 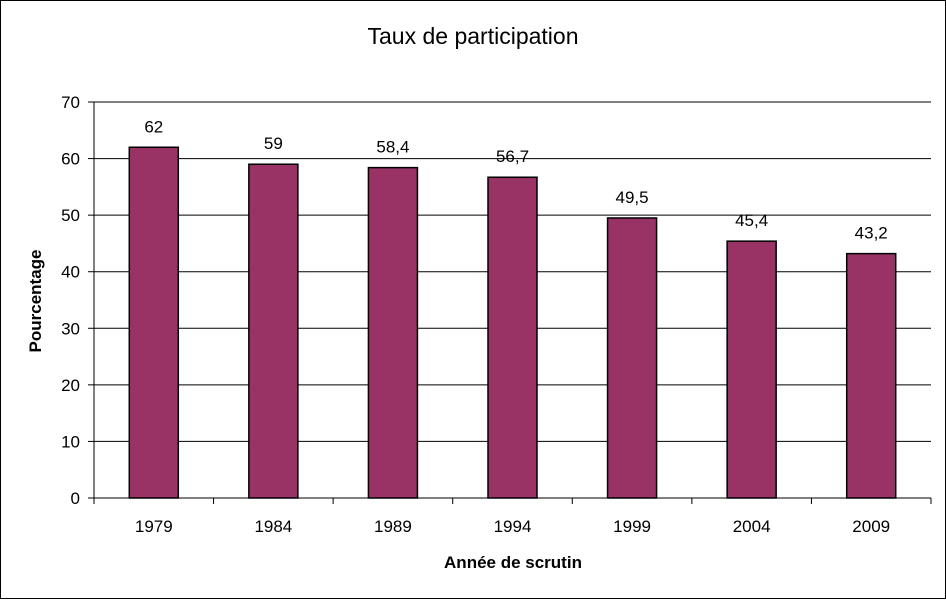 What do you see at coordinates (512, 156) in the screenshot?
I see `data-label: 56,7` at bounding box center [512, 156].